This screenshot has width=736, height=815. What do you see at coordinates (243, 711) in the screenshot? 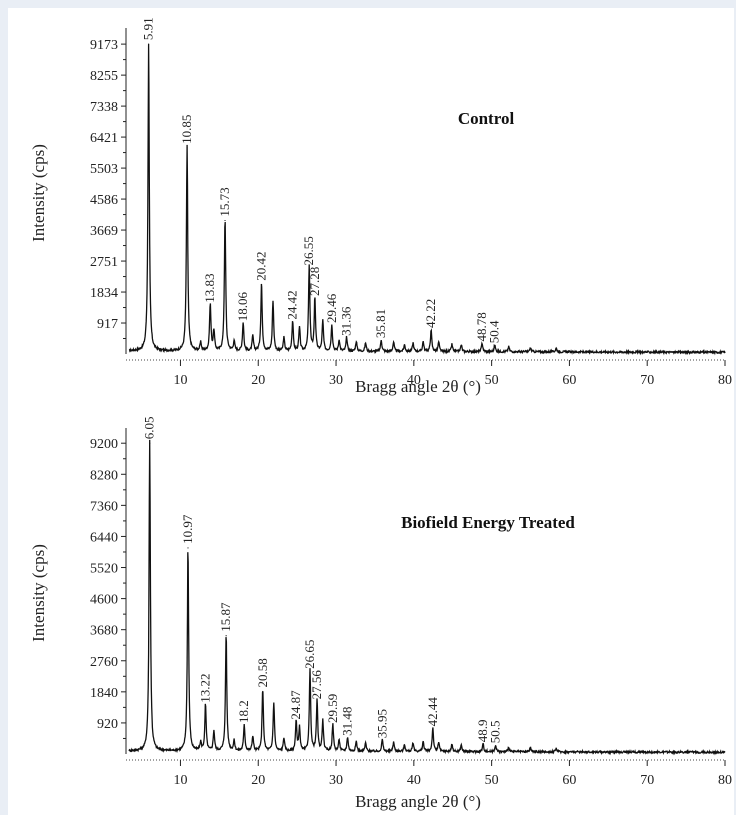
I see `peak-label: 18.2` at bounding box center [243, 711].